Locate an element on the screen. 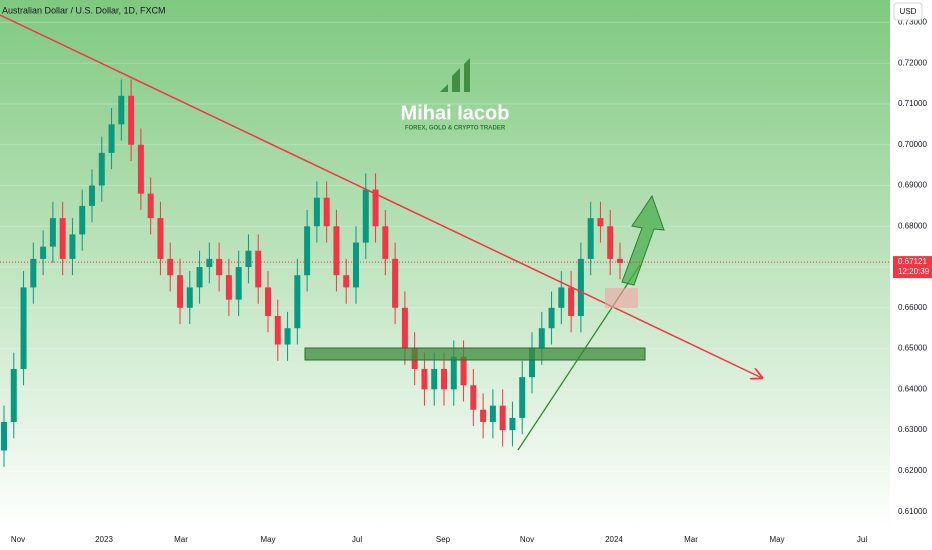  y-tick-label: 0.70000 is located at coordinates (912, 144).